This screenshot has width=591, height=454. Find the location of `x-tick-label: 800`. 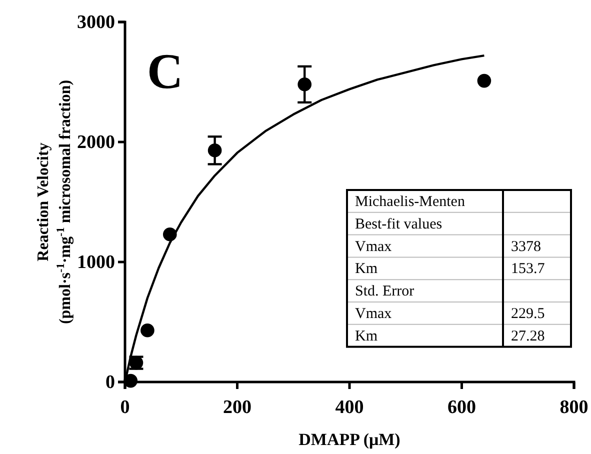

x-tick-label: 800 is located at coordinates (574, 407).